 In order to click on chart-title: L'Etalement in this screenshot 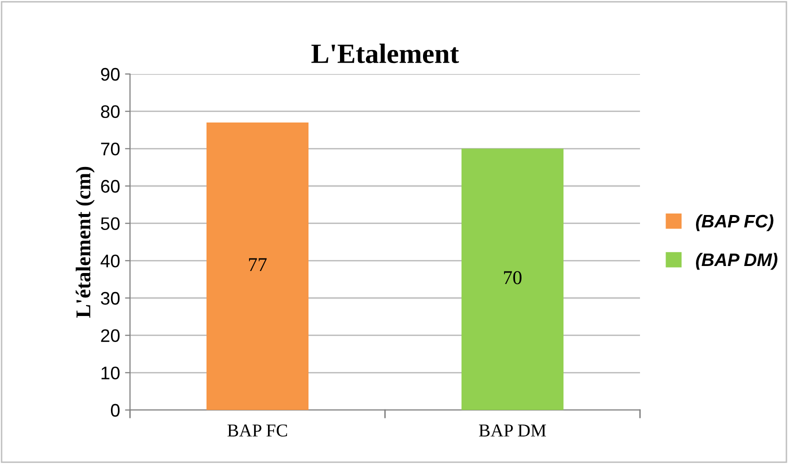, I will do `click(385, 54)`.